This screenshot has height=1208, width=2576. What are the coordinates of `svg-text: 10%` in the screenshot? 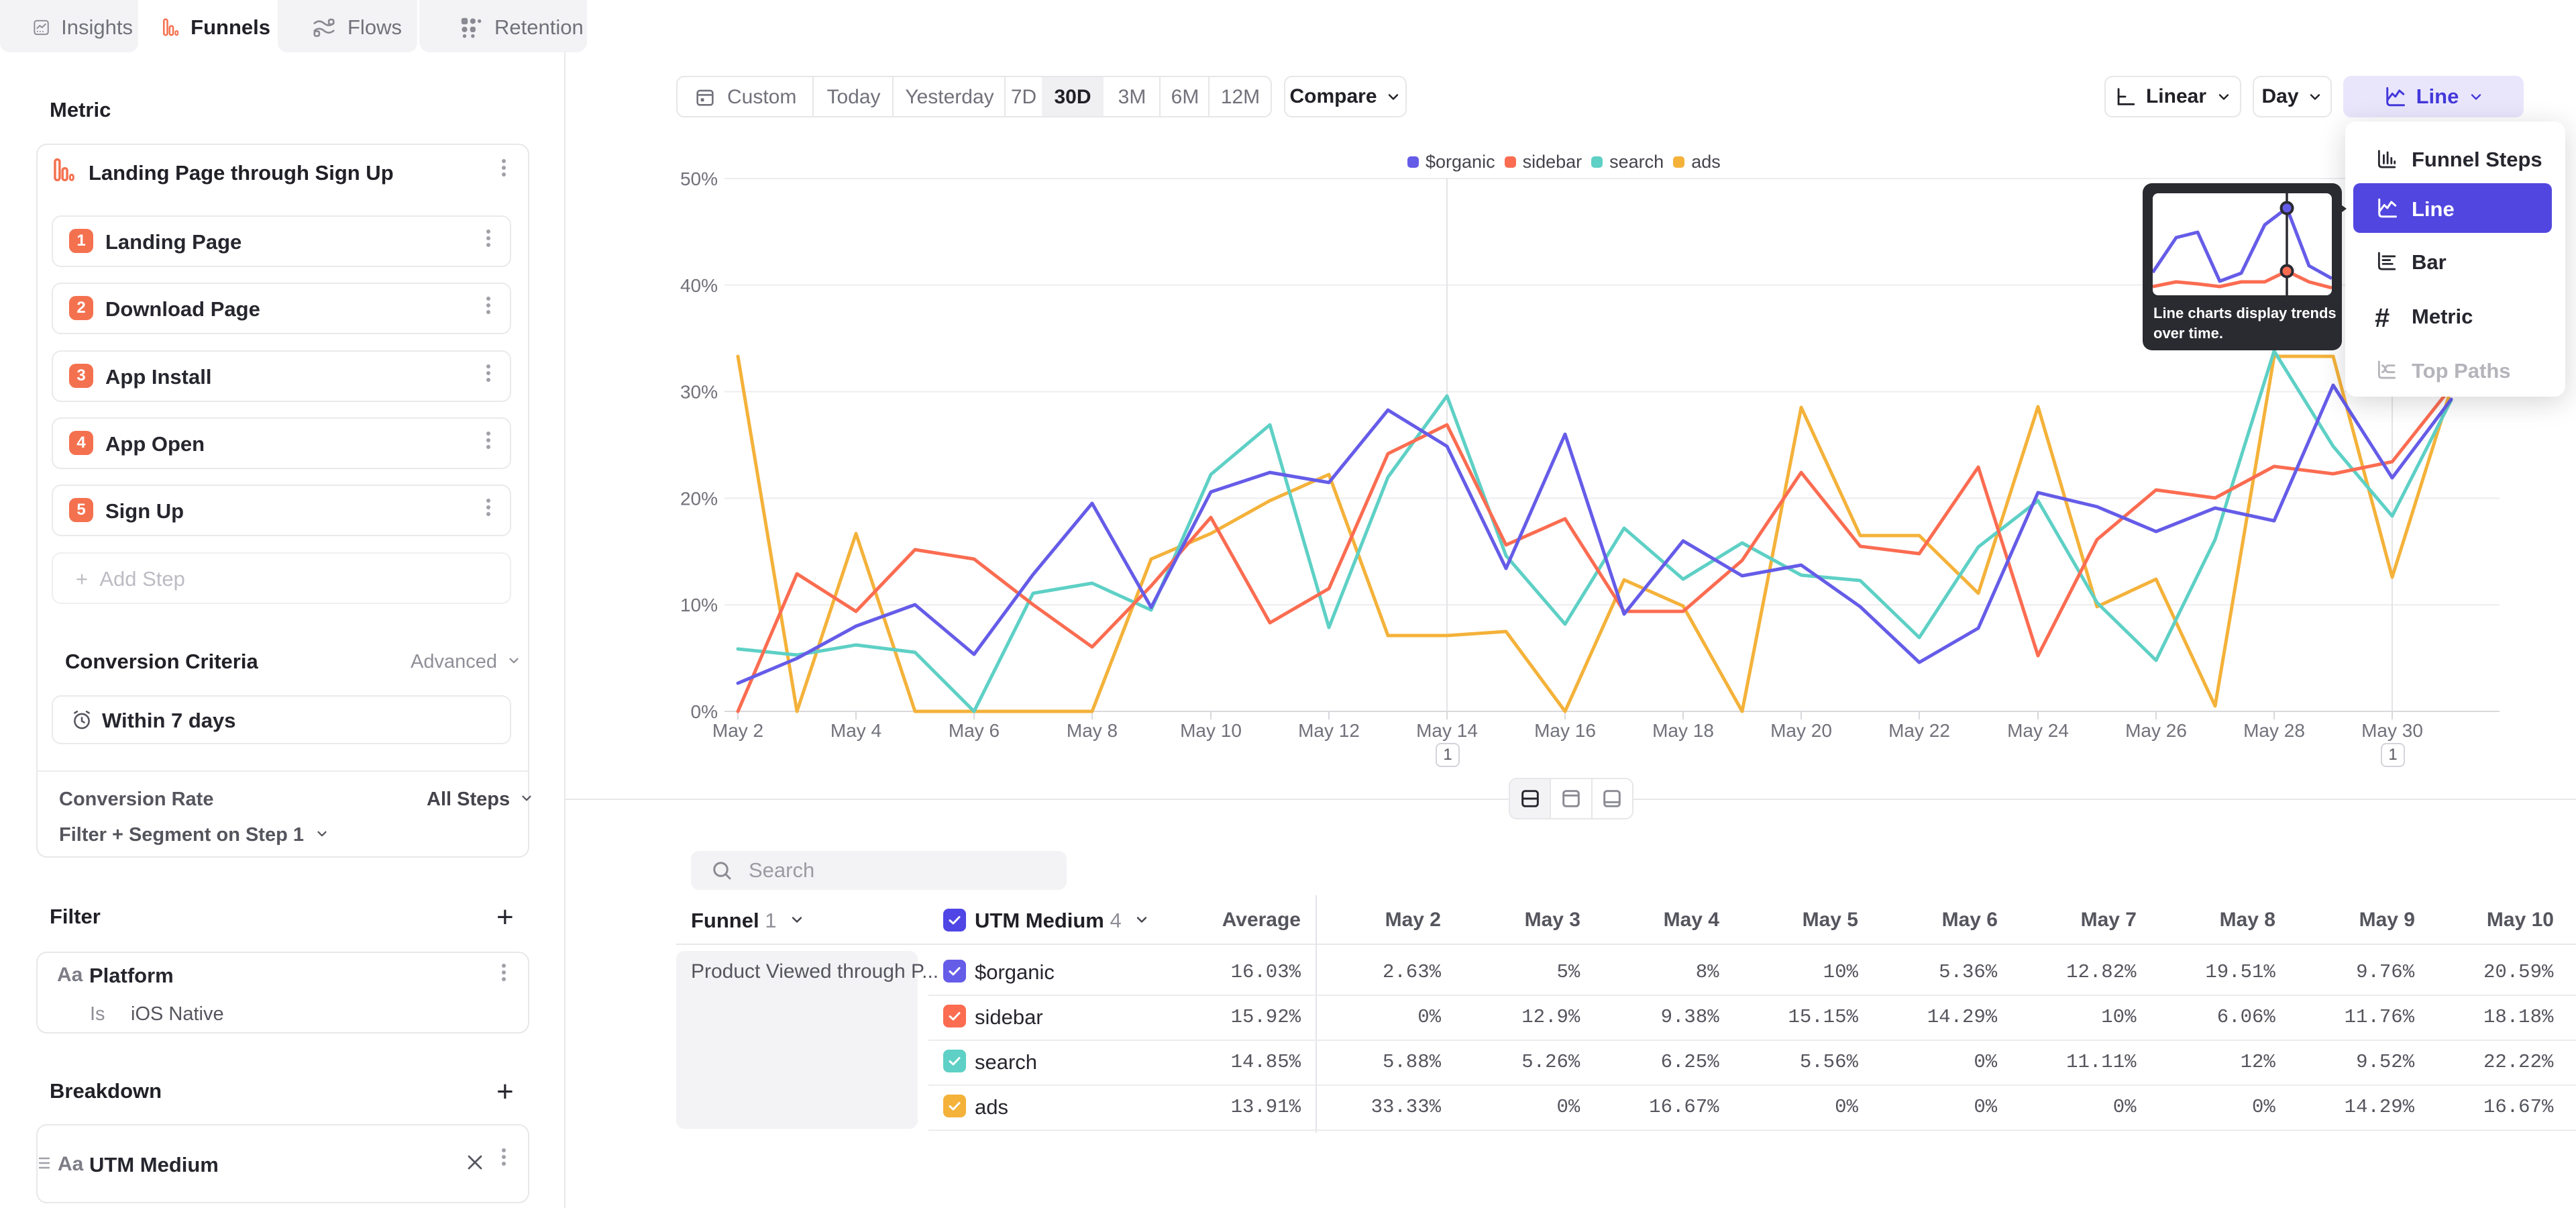 It's located at (699, 605).